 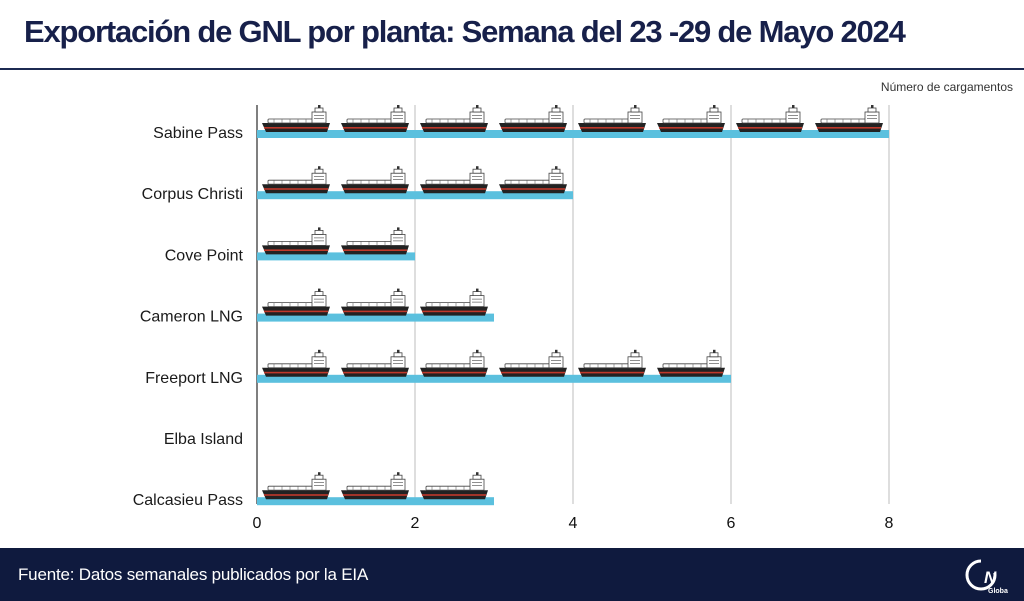 I want to click on x-tick-label: 4, so click(x=573, y=523).